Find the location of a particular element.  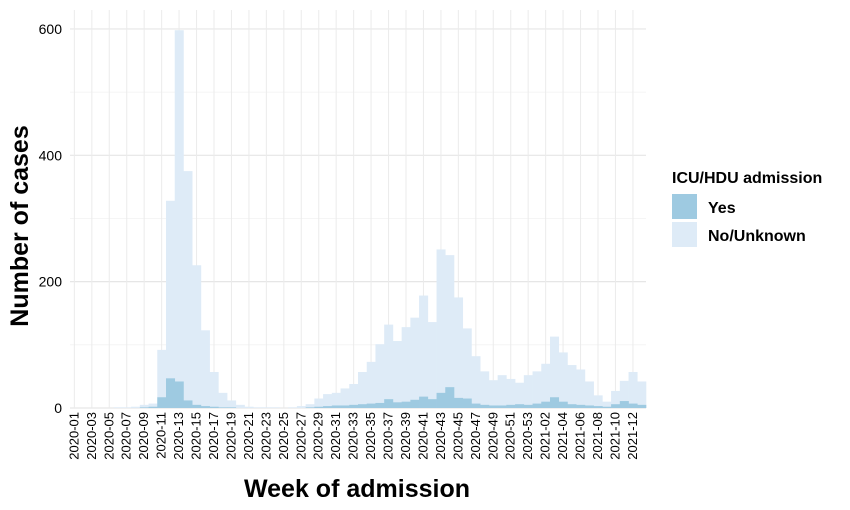

x-tick-label: 2020-37 is located at coordinates (388, 436).